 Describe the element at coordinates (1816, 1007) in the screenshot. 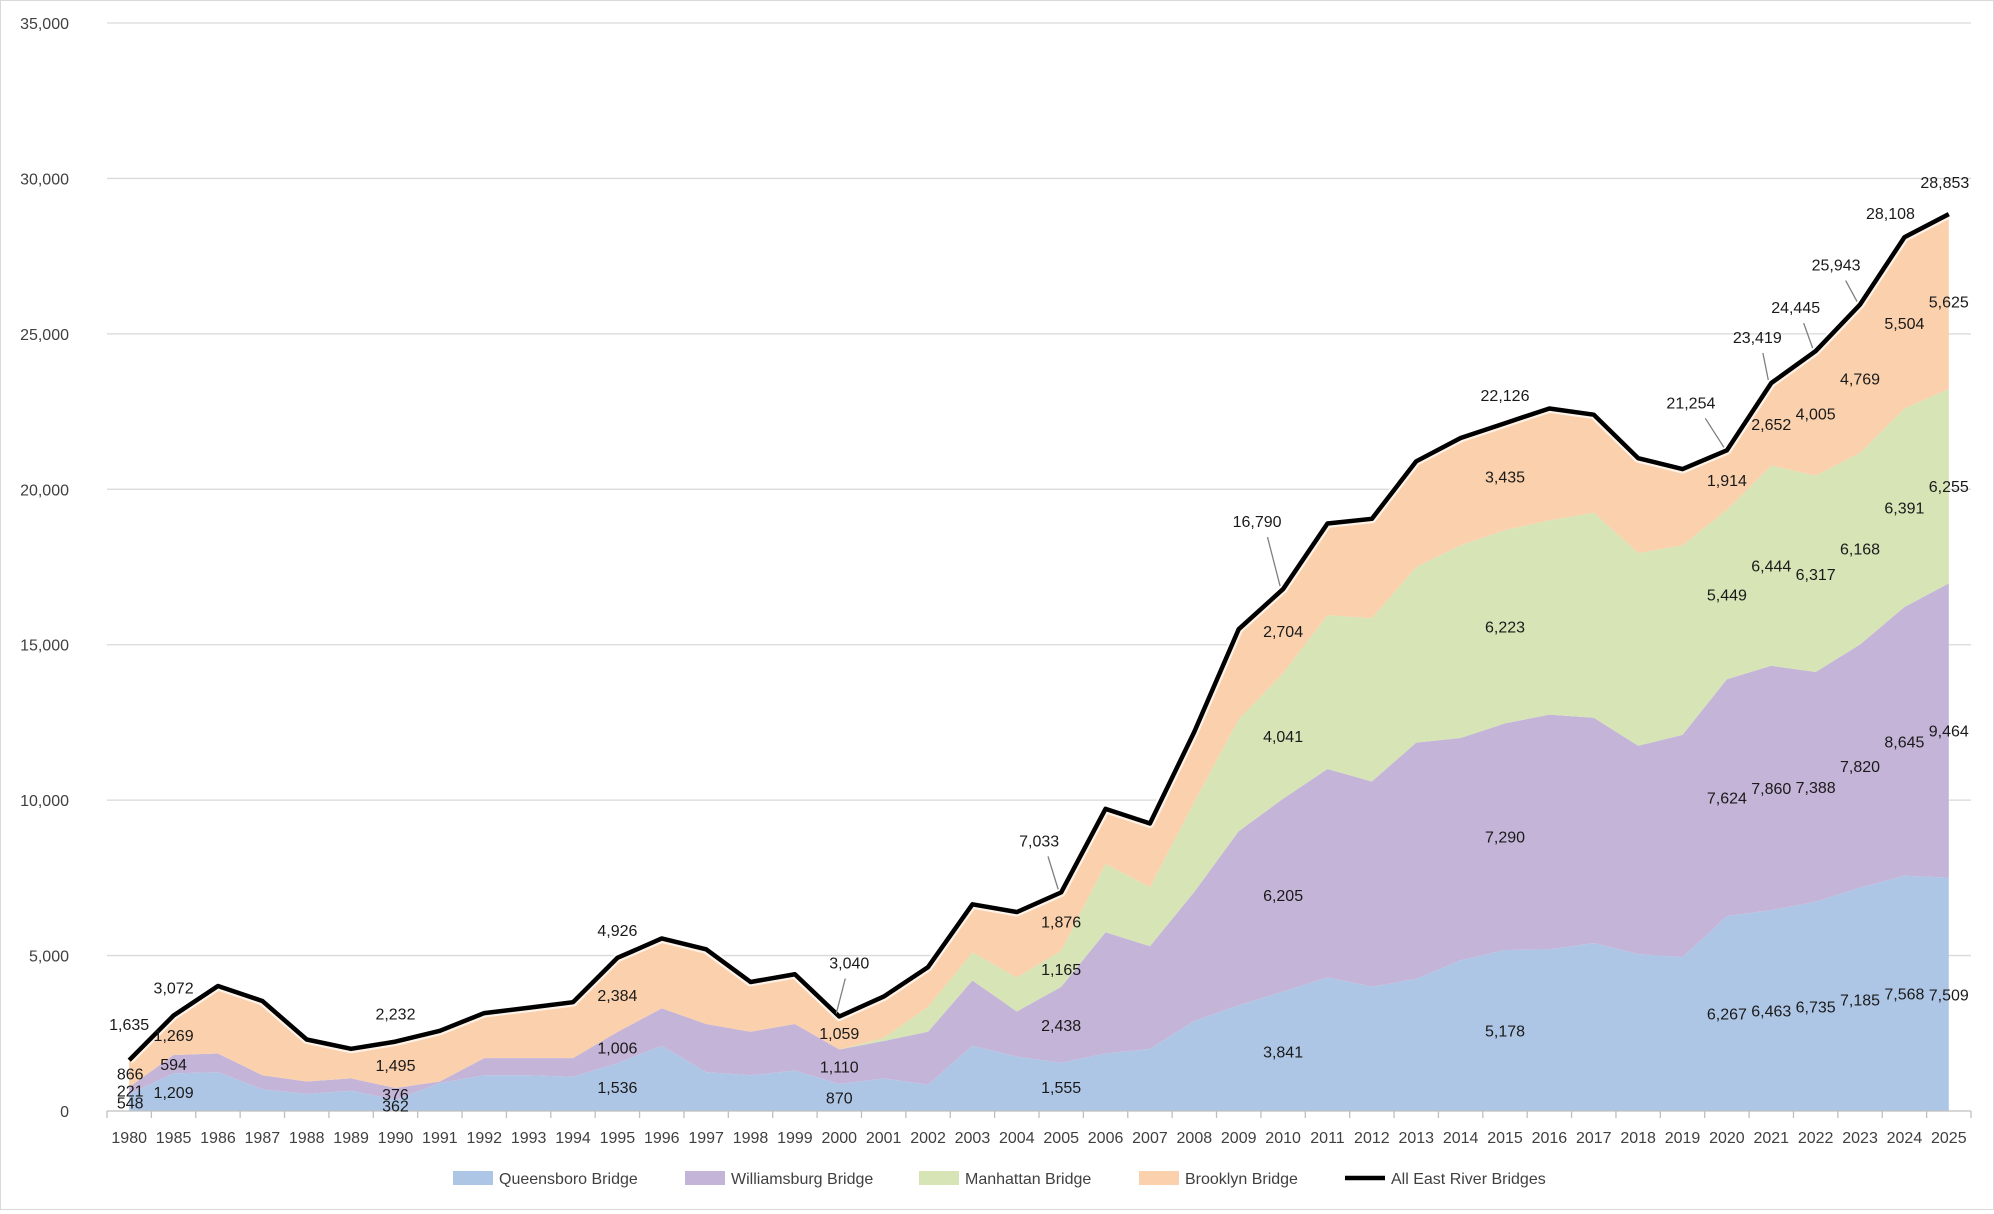

I see `data-label: 6,735` at that location.